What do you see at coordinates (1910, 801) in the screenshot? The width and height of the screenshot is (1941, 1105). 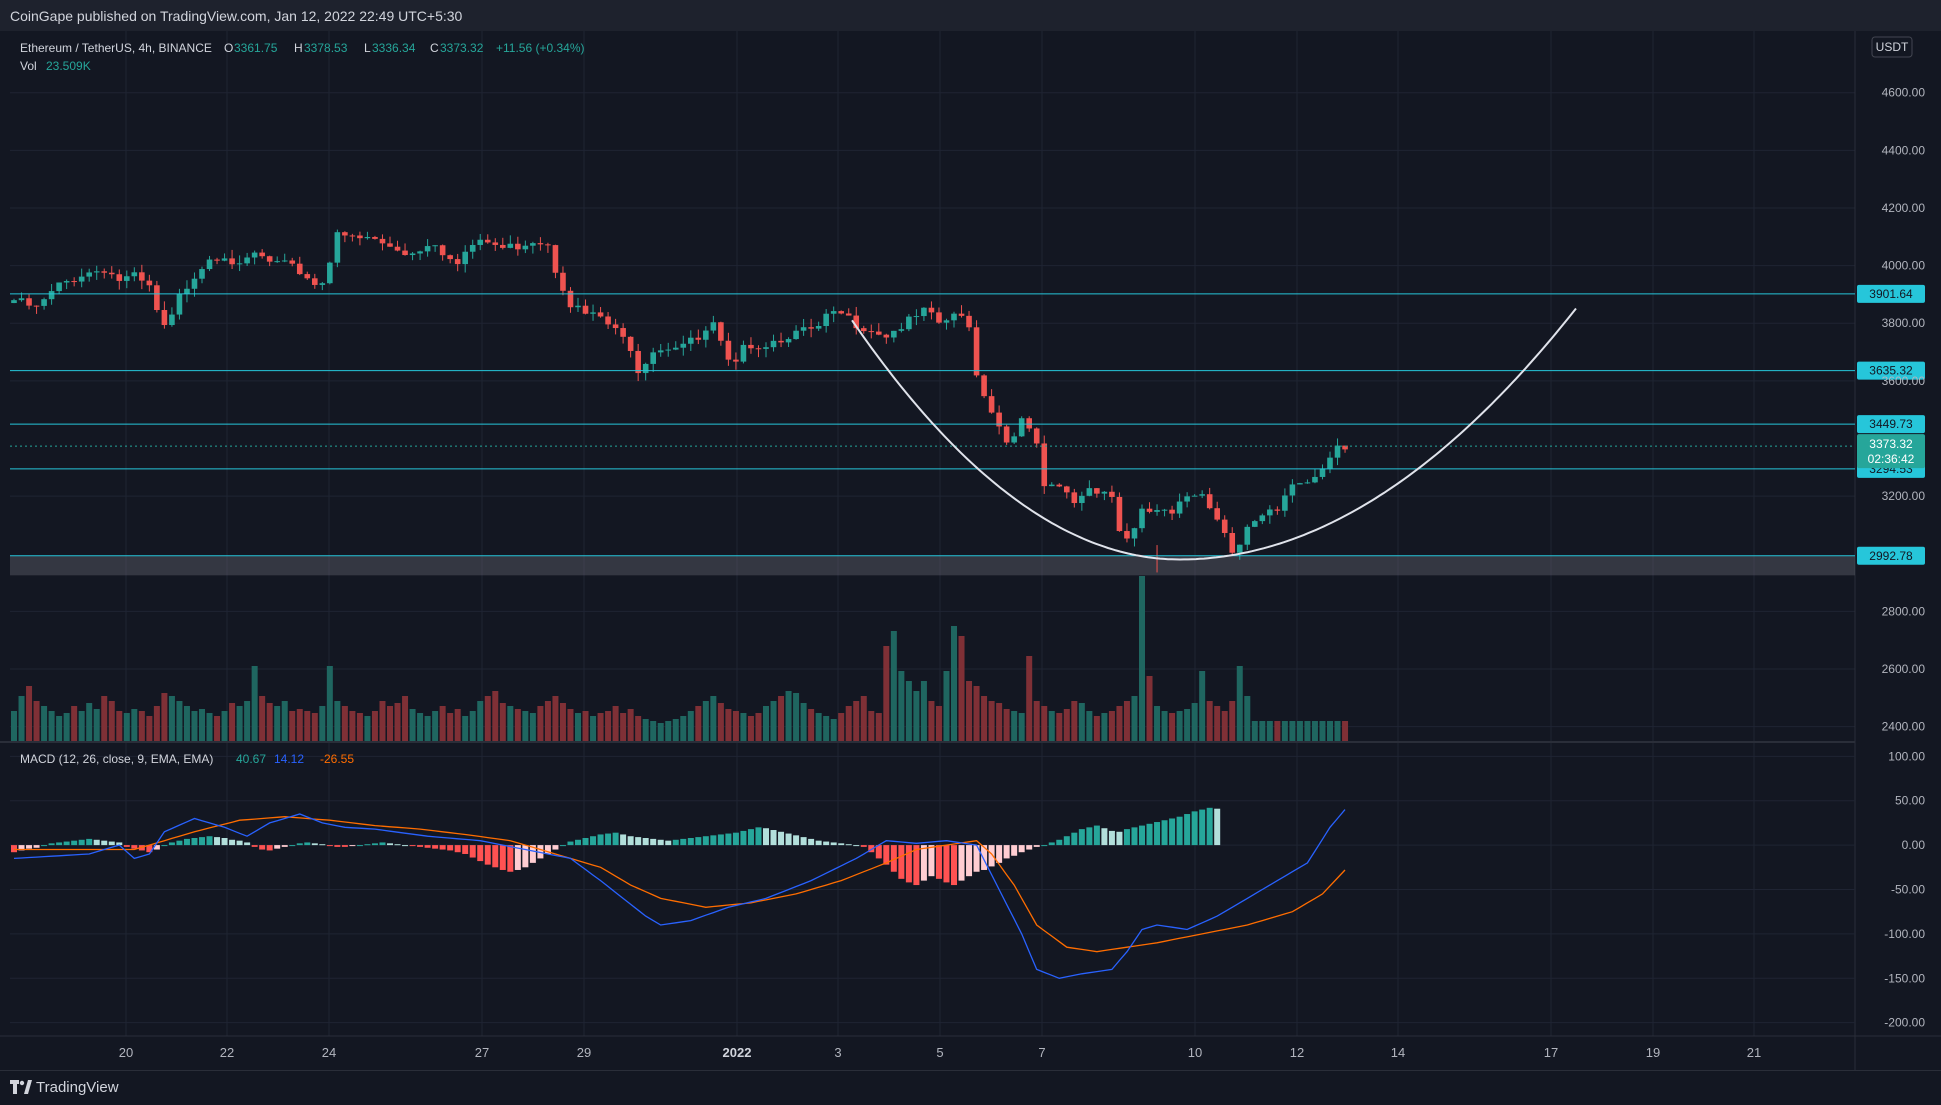 I see `macd-tick-label: 50.00` at bounding box center [1910, 801].